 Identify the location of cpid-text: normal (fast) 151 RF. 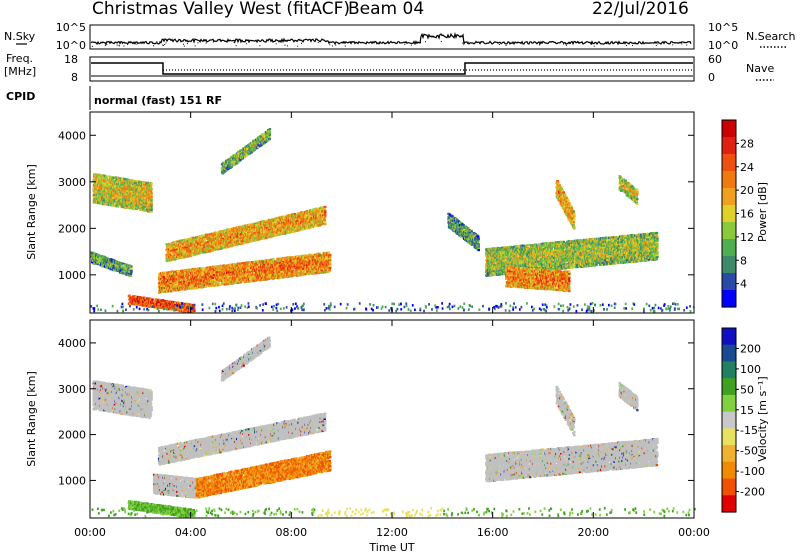
(158, 100).